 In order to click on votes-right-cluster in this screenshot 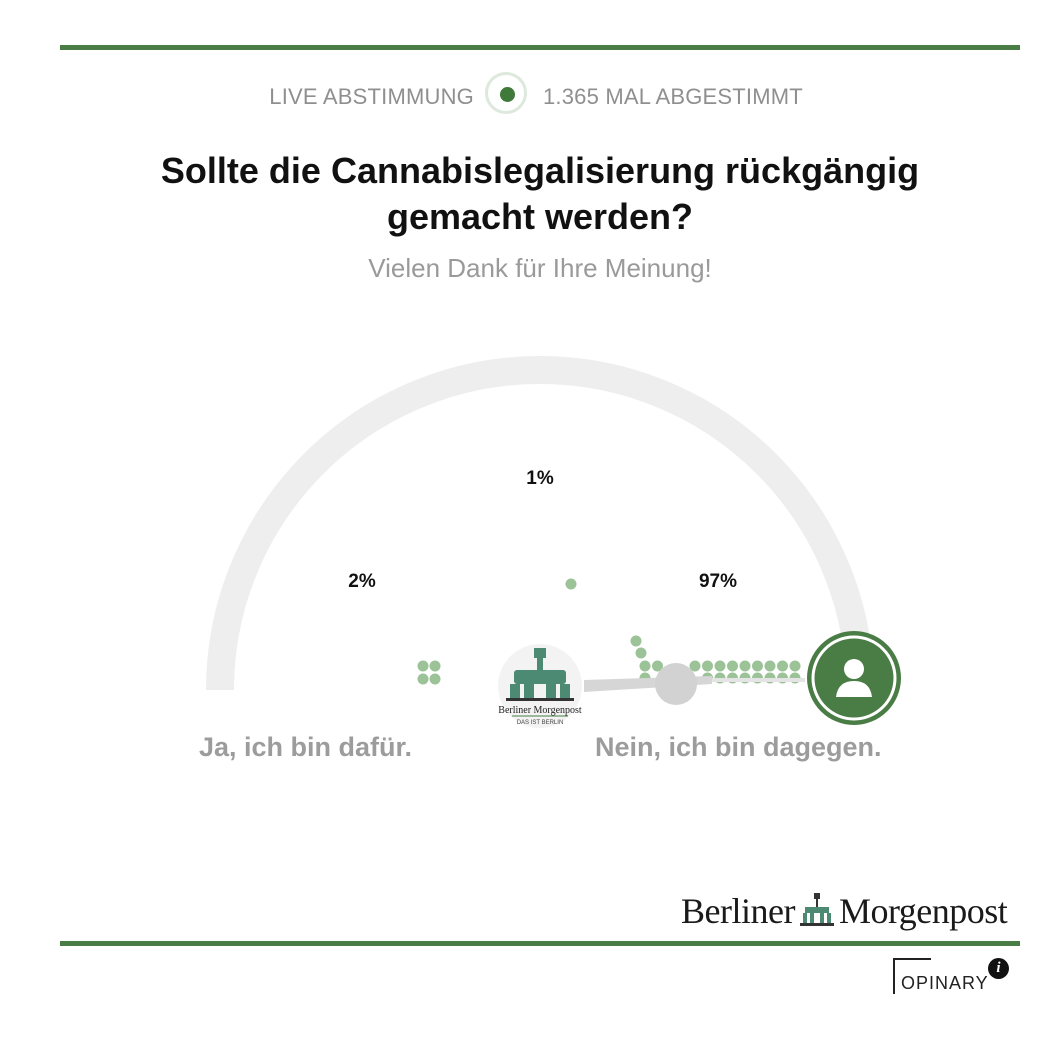, I will do `click(715, 659)`.